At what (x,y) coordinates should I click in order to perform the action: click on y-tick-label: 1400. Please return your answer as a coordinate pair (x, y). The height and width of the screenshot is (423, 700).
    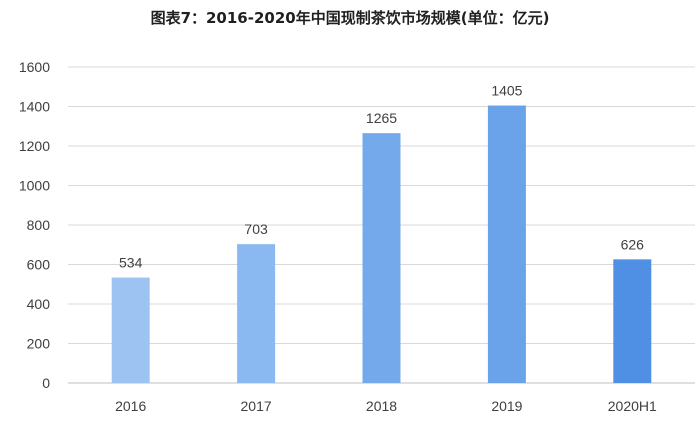
    Looking at the image, I should click on (34, 107).